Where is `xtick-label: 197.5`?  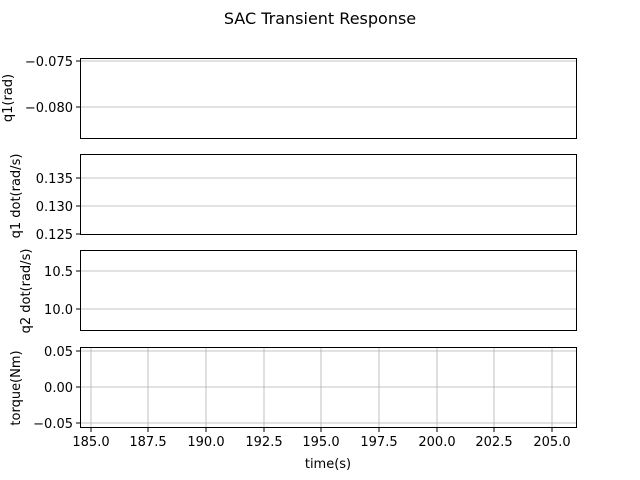
xtick-label: 197.5 is located at coordinates (378, 442).